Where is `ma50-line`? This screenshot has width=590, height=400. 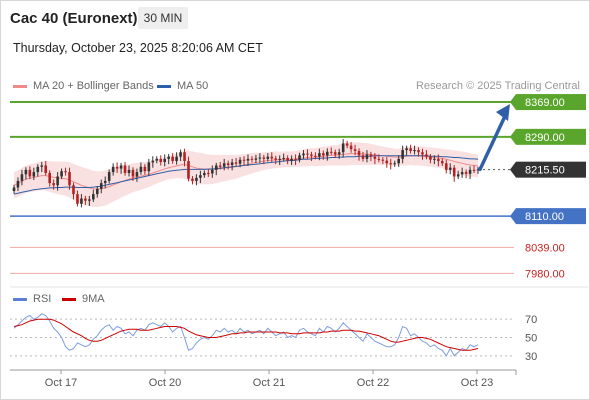 ma50-line is located at coordinates (246, 175).